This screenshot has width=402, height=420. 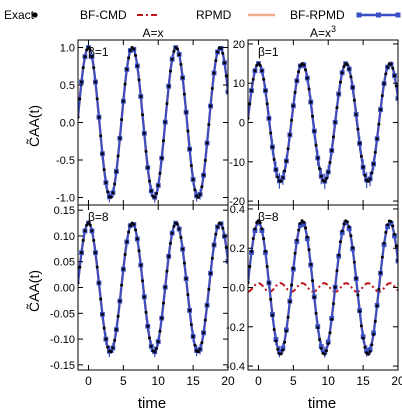 What do you see at coordinates (98, 217) in the screenshot?
I see `beta-annotation: β=8` at bounding box center [98, 217].